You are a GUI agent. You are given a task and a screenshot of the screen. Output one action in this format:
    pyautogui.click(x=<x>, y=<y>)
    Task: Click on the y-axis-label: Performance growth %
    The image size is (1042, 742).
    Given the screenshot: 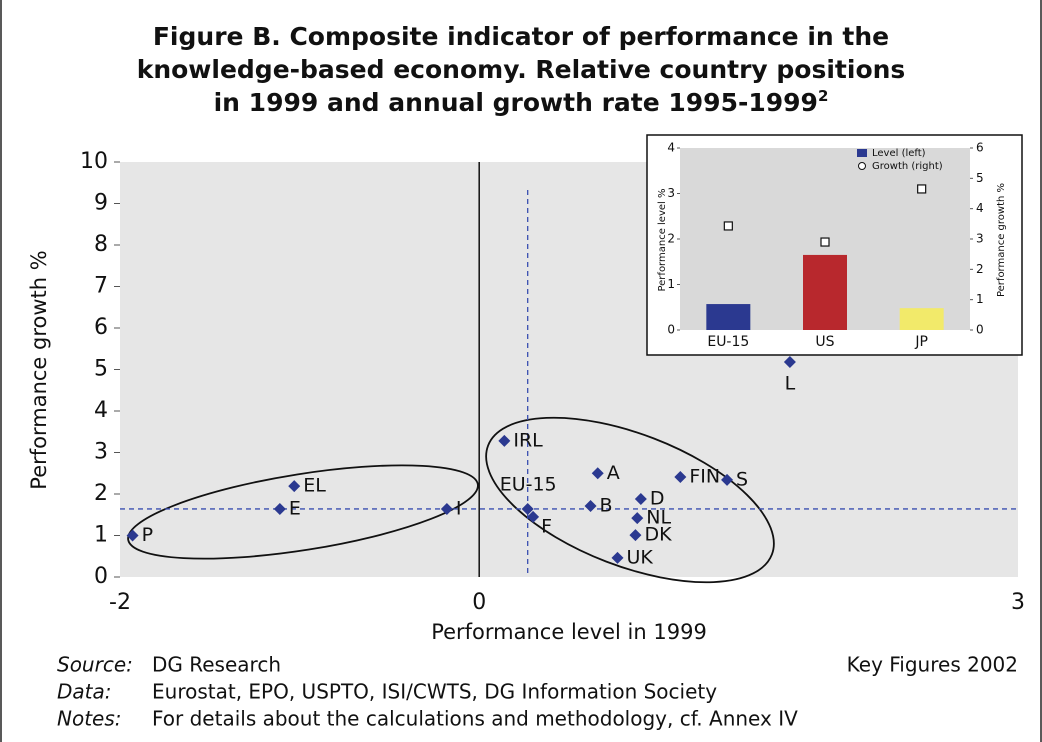 What is the action you would take?
    pyautogui.click(x=39, y=369)
    